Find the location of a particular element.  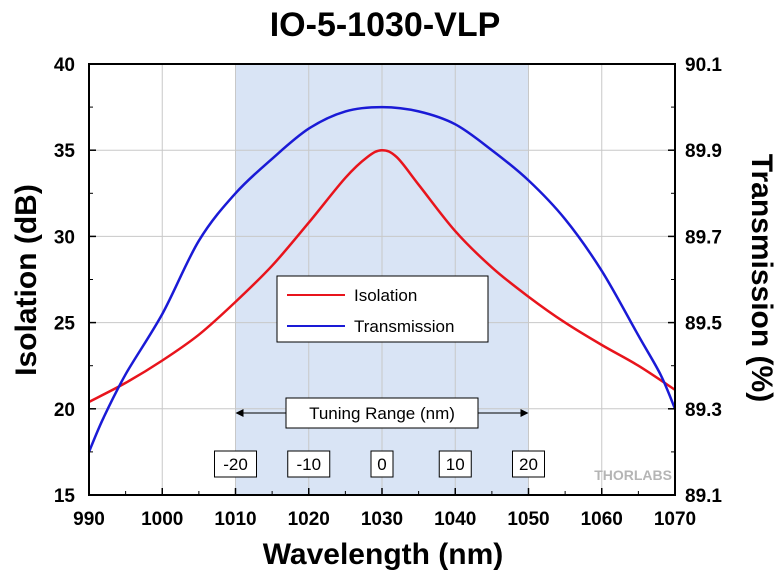

legend: Isolation Transmission is located at coordinates (382, 309).